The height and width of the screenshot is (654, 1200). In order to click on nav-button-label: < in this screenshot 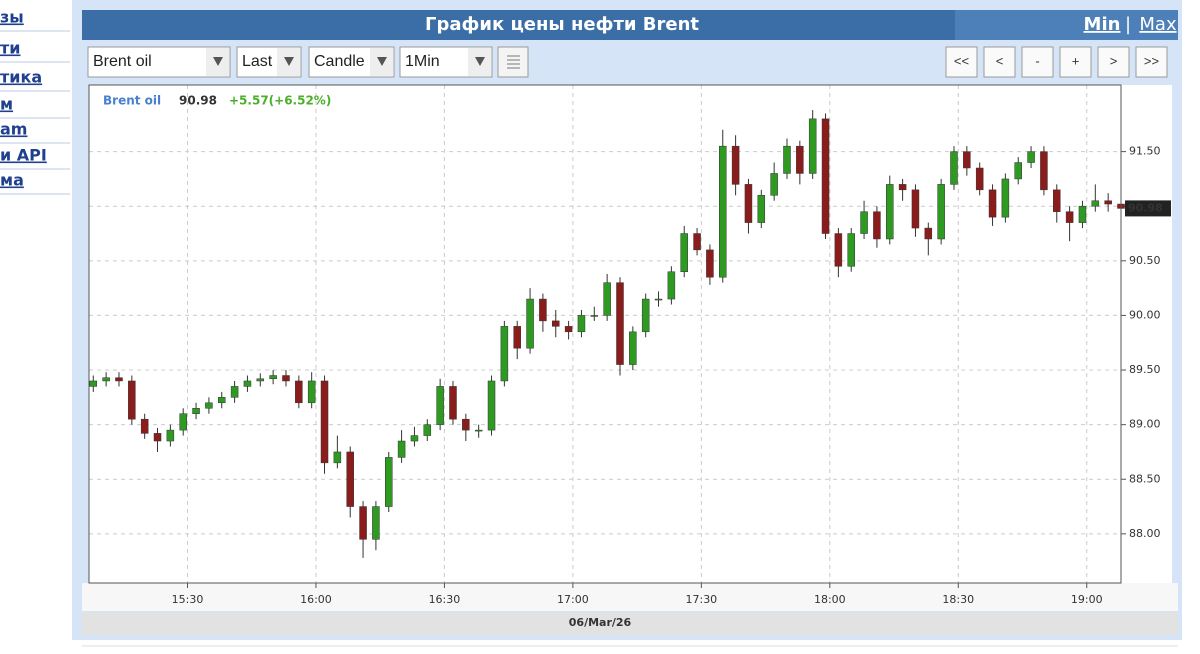, I will do `click(1000, 60)`.